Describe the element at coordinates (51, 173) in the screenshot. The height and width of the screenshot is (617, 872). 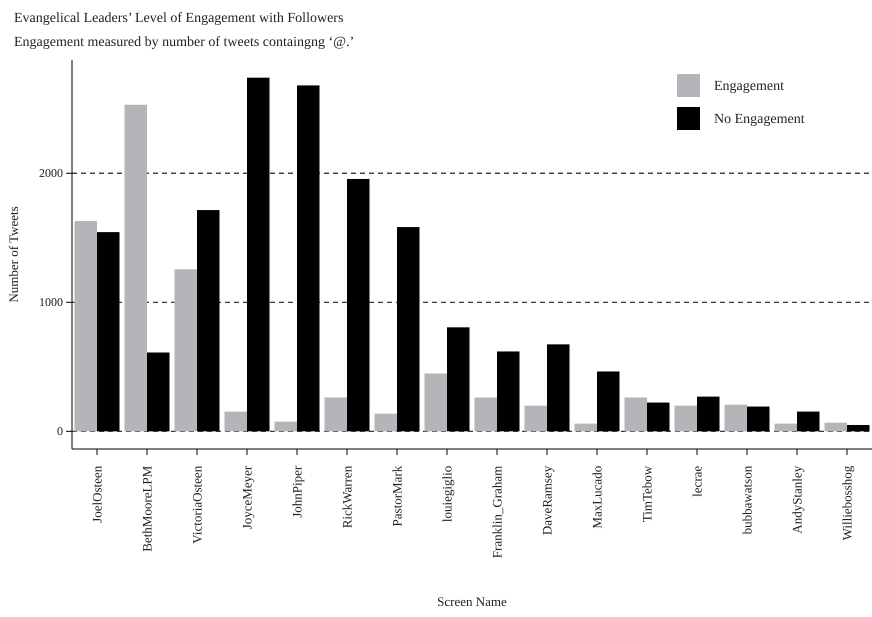
I see `y-tick-label: 2000` at that location.